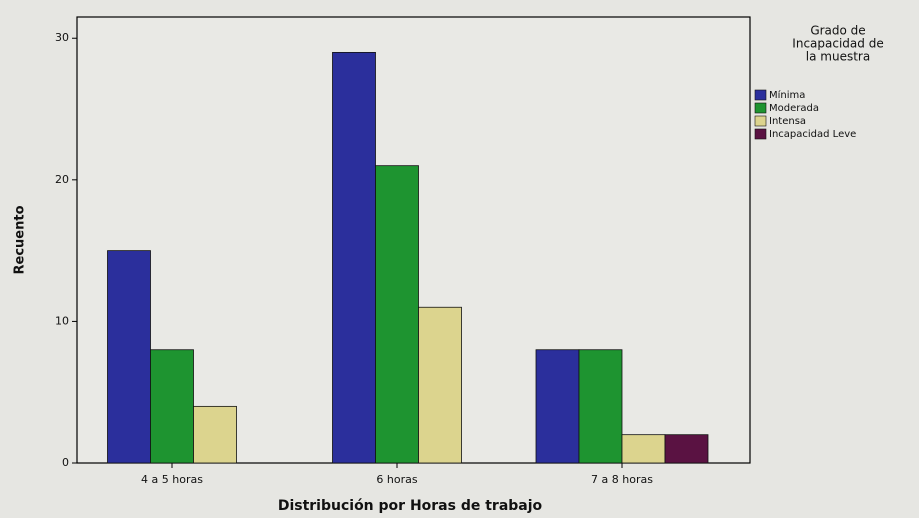  What do you see at coordinates (62, 320) in the screenshot?
I see `y-tick-label: 10` at bounding box center [62, 320].